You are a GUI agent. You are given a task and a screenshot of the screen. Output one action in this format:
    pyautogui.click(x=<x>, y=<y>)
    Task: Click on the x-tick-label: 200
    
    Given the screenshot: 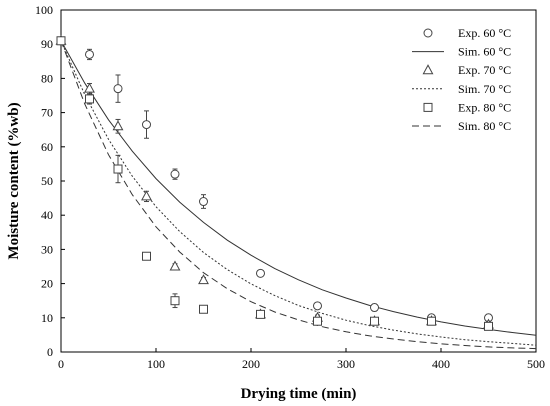 What is the action you would take?
    pyautogui.click(x=251, y=364)
    